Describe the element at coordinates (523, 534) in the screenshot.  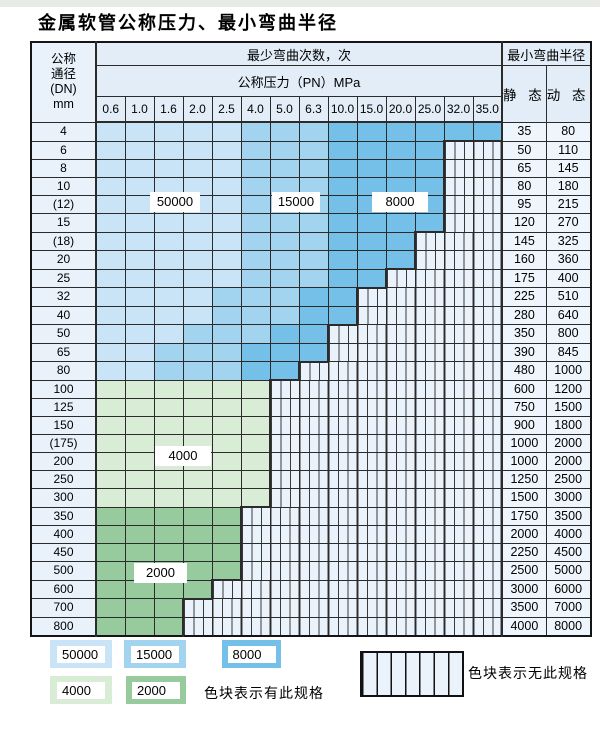
I see `static-radius-cell: 2000` at that location.